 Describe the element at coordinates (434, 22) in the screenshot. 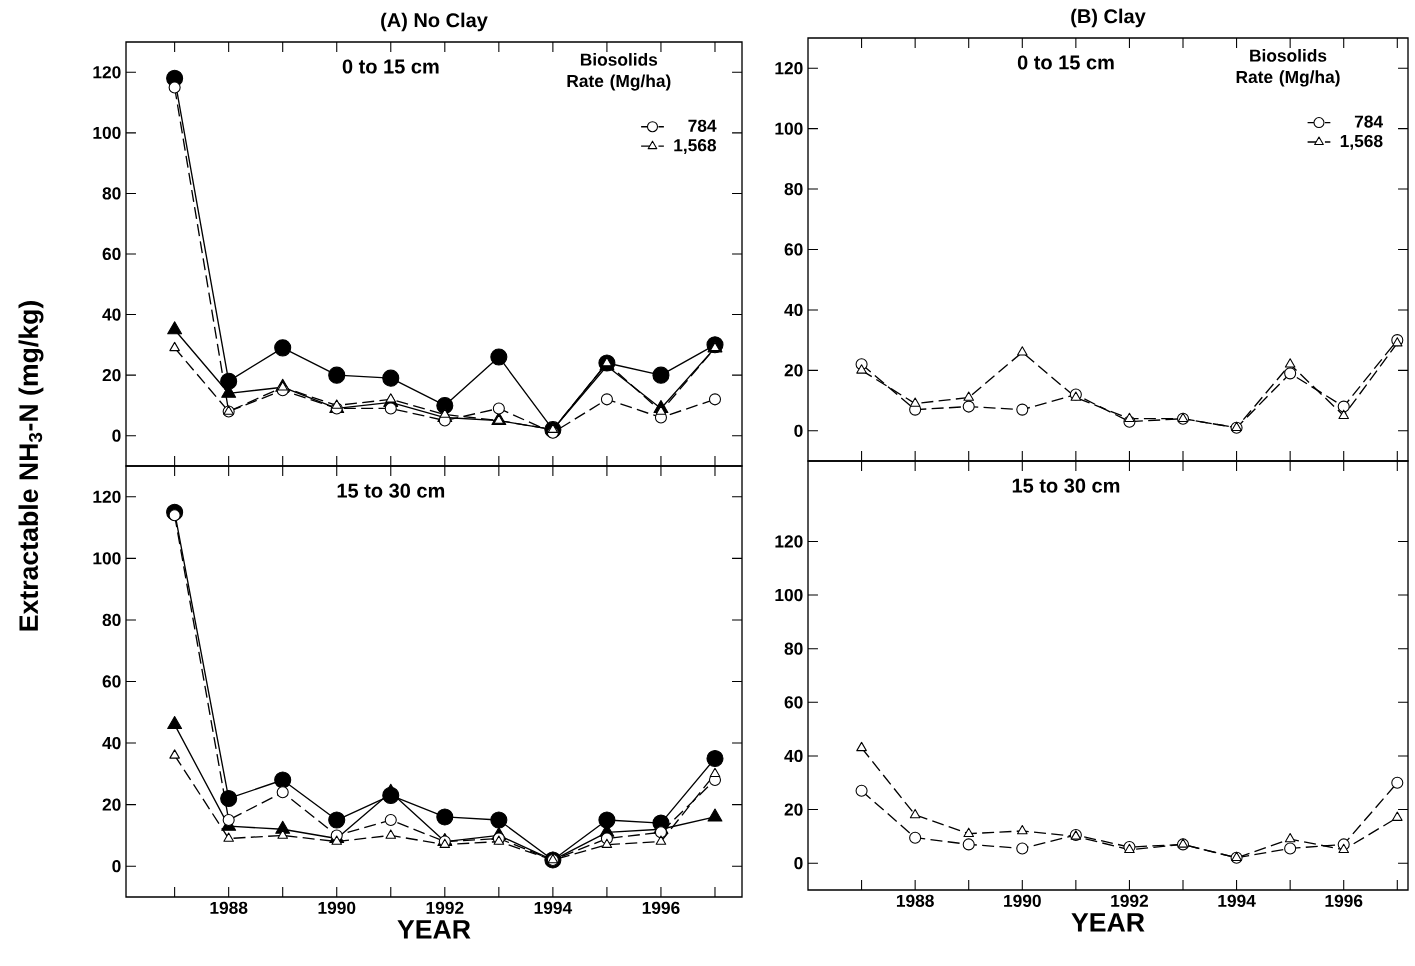

I see `chart-title: (A) No Clay` at that location.